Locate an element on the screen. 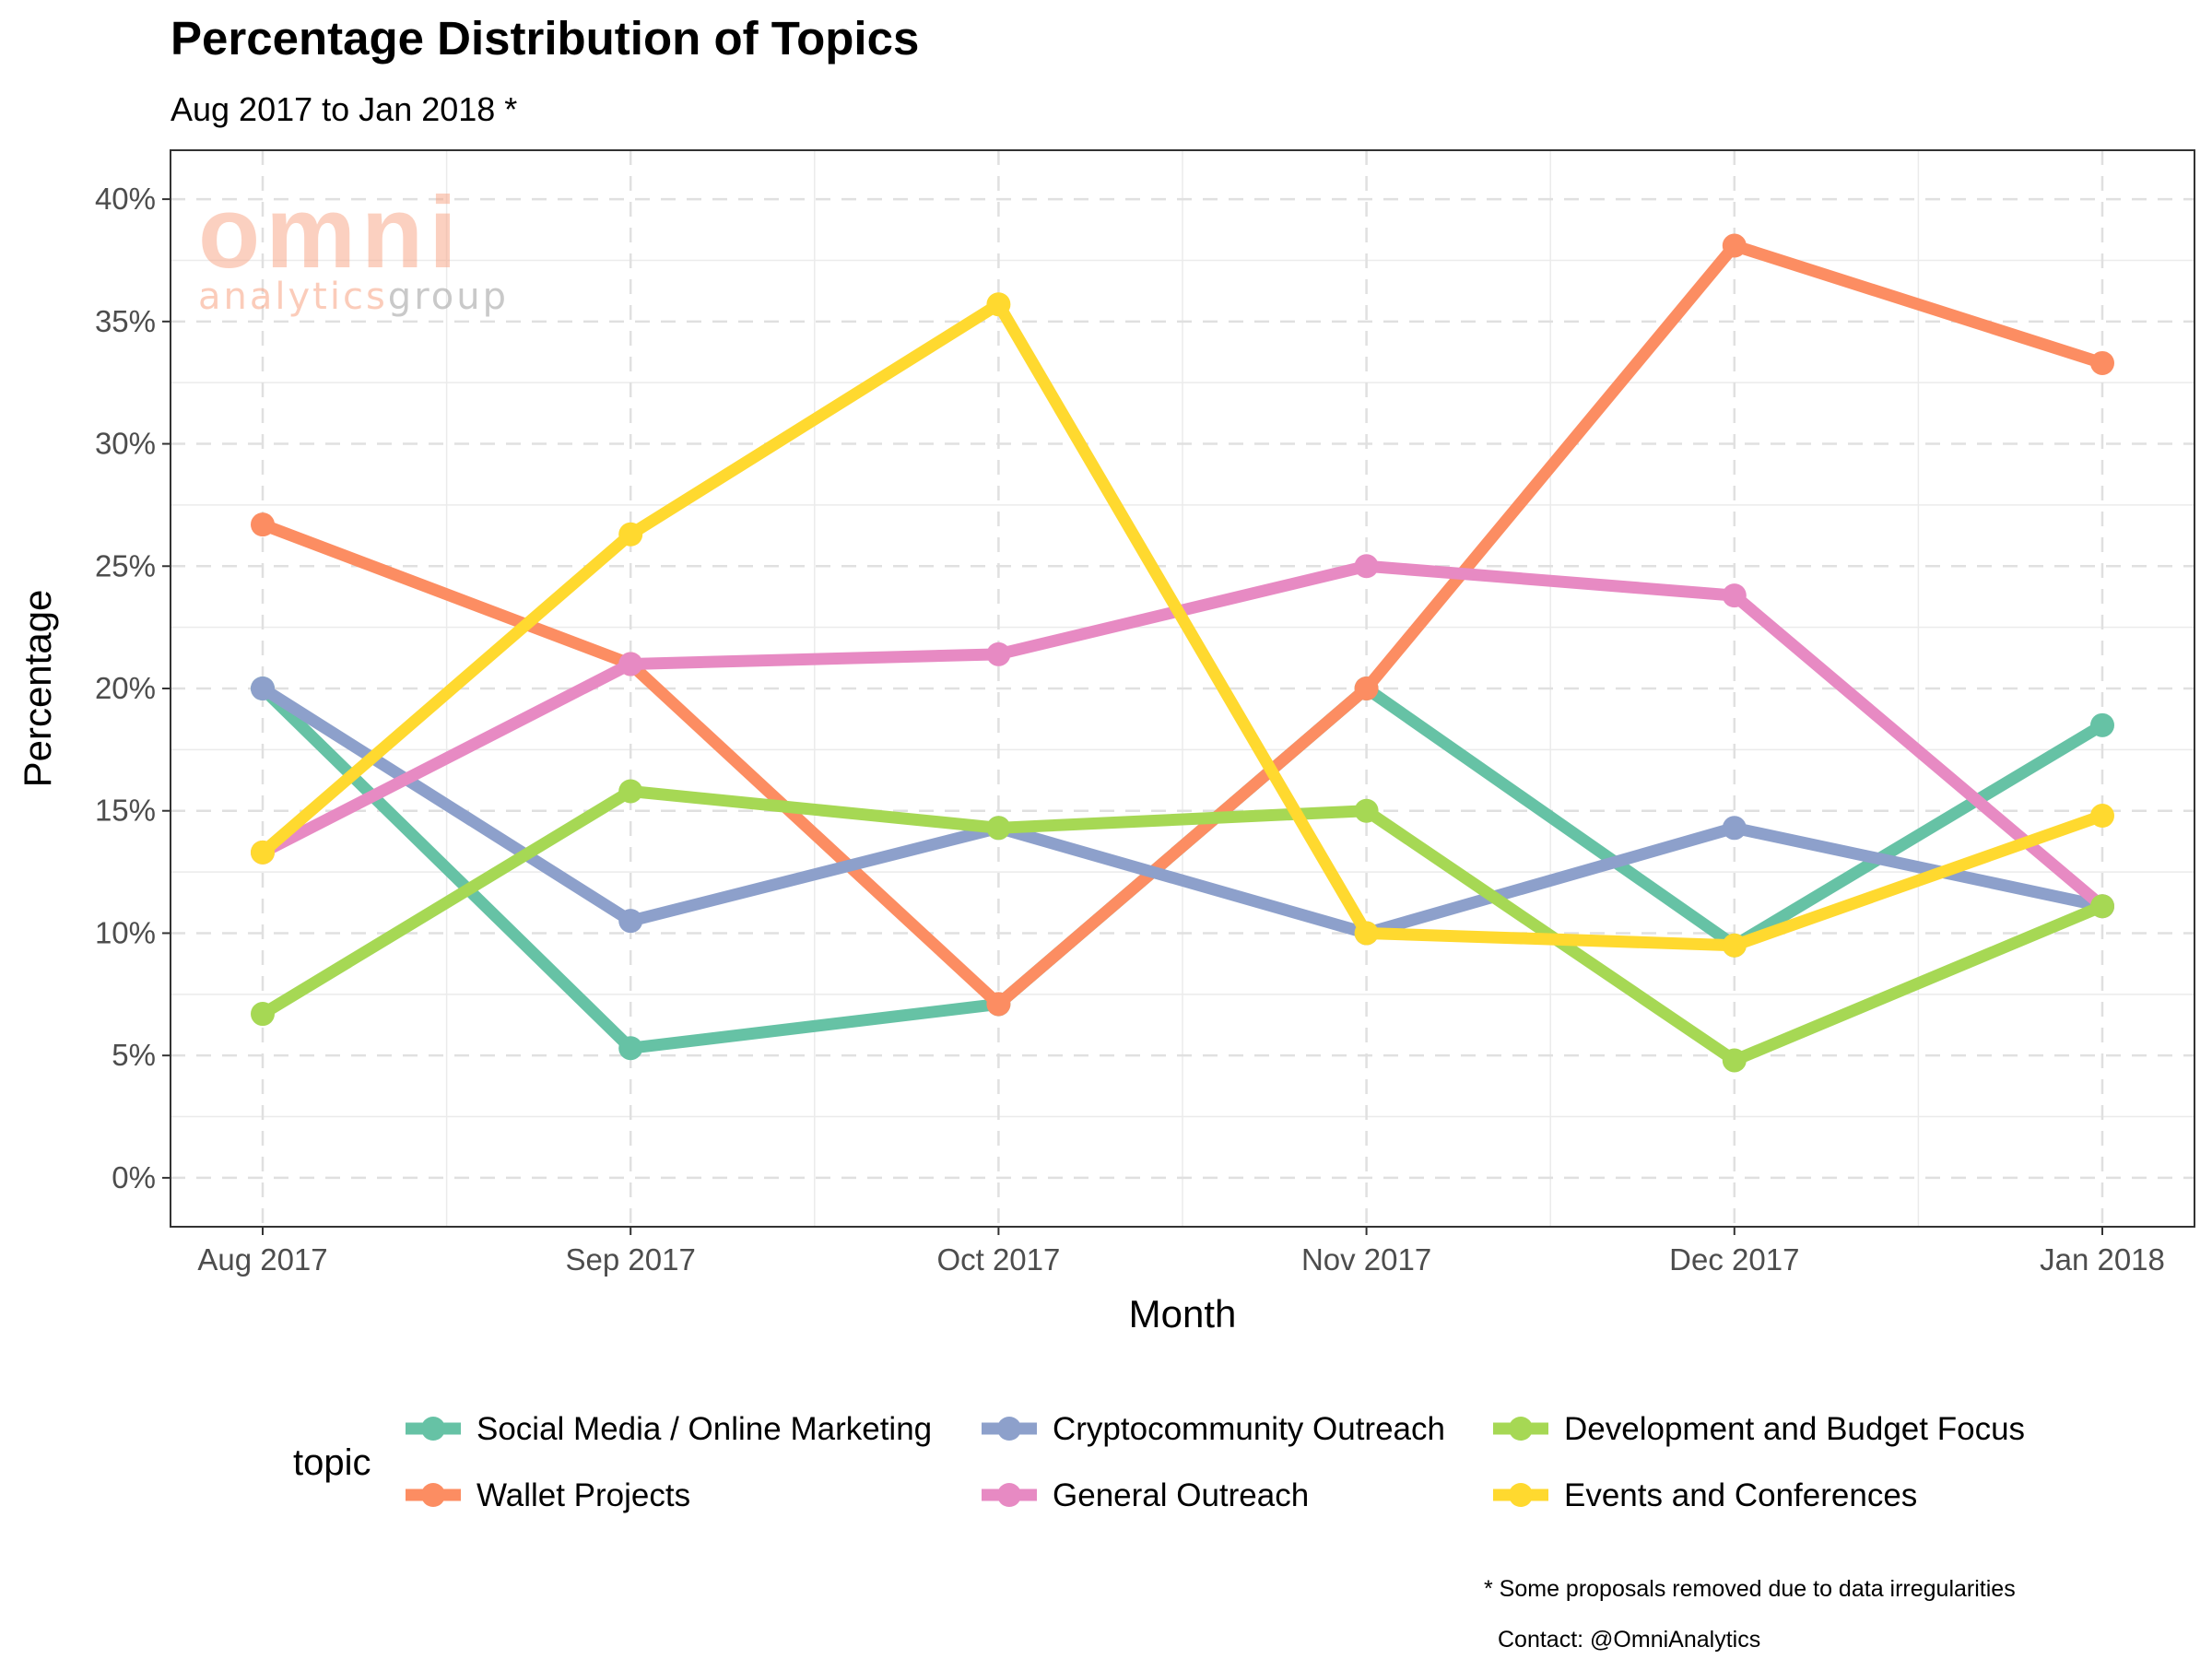 This screenshot has height=1659, width=2212. y-axis: 0% 5% 10% 15% 20% 25% 30% 35% 40% is located at coordinates (133, 688).